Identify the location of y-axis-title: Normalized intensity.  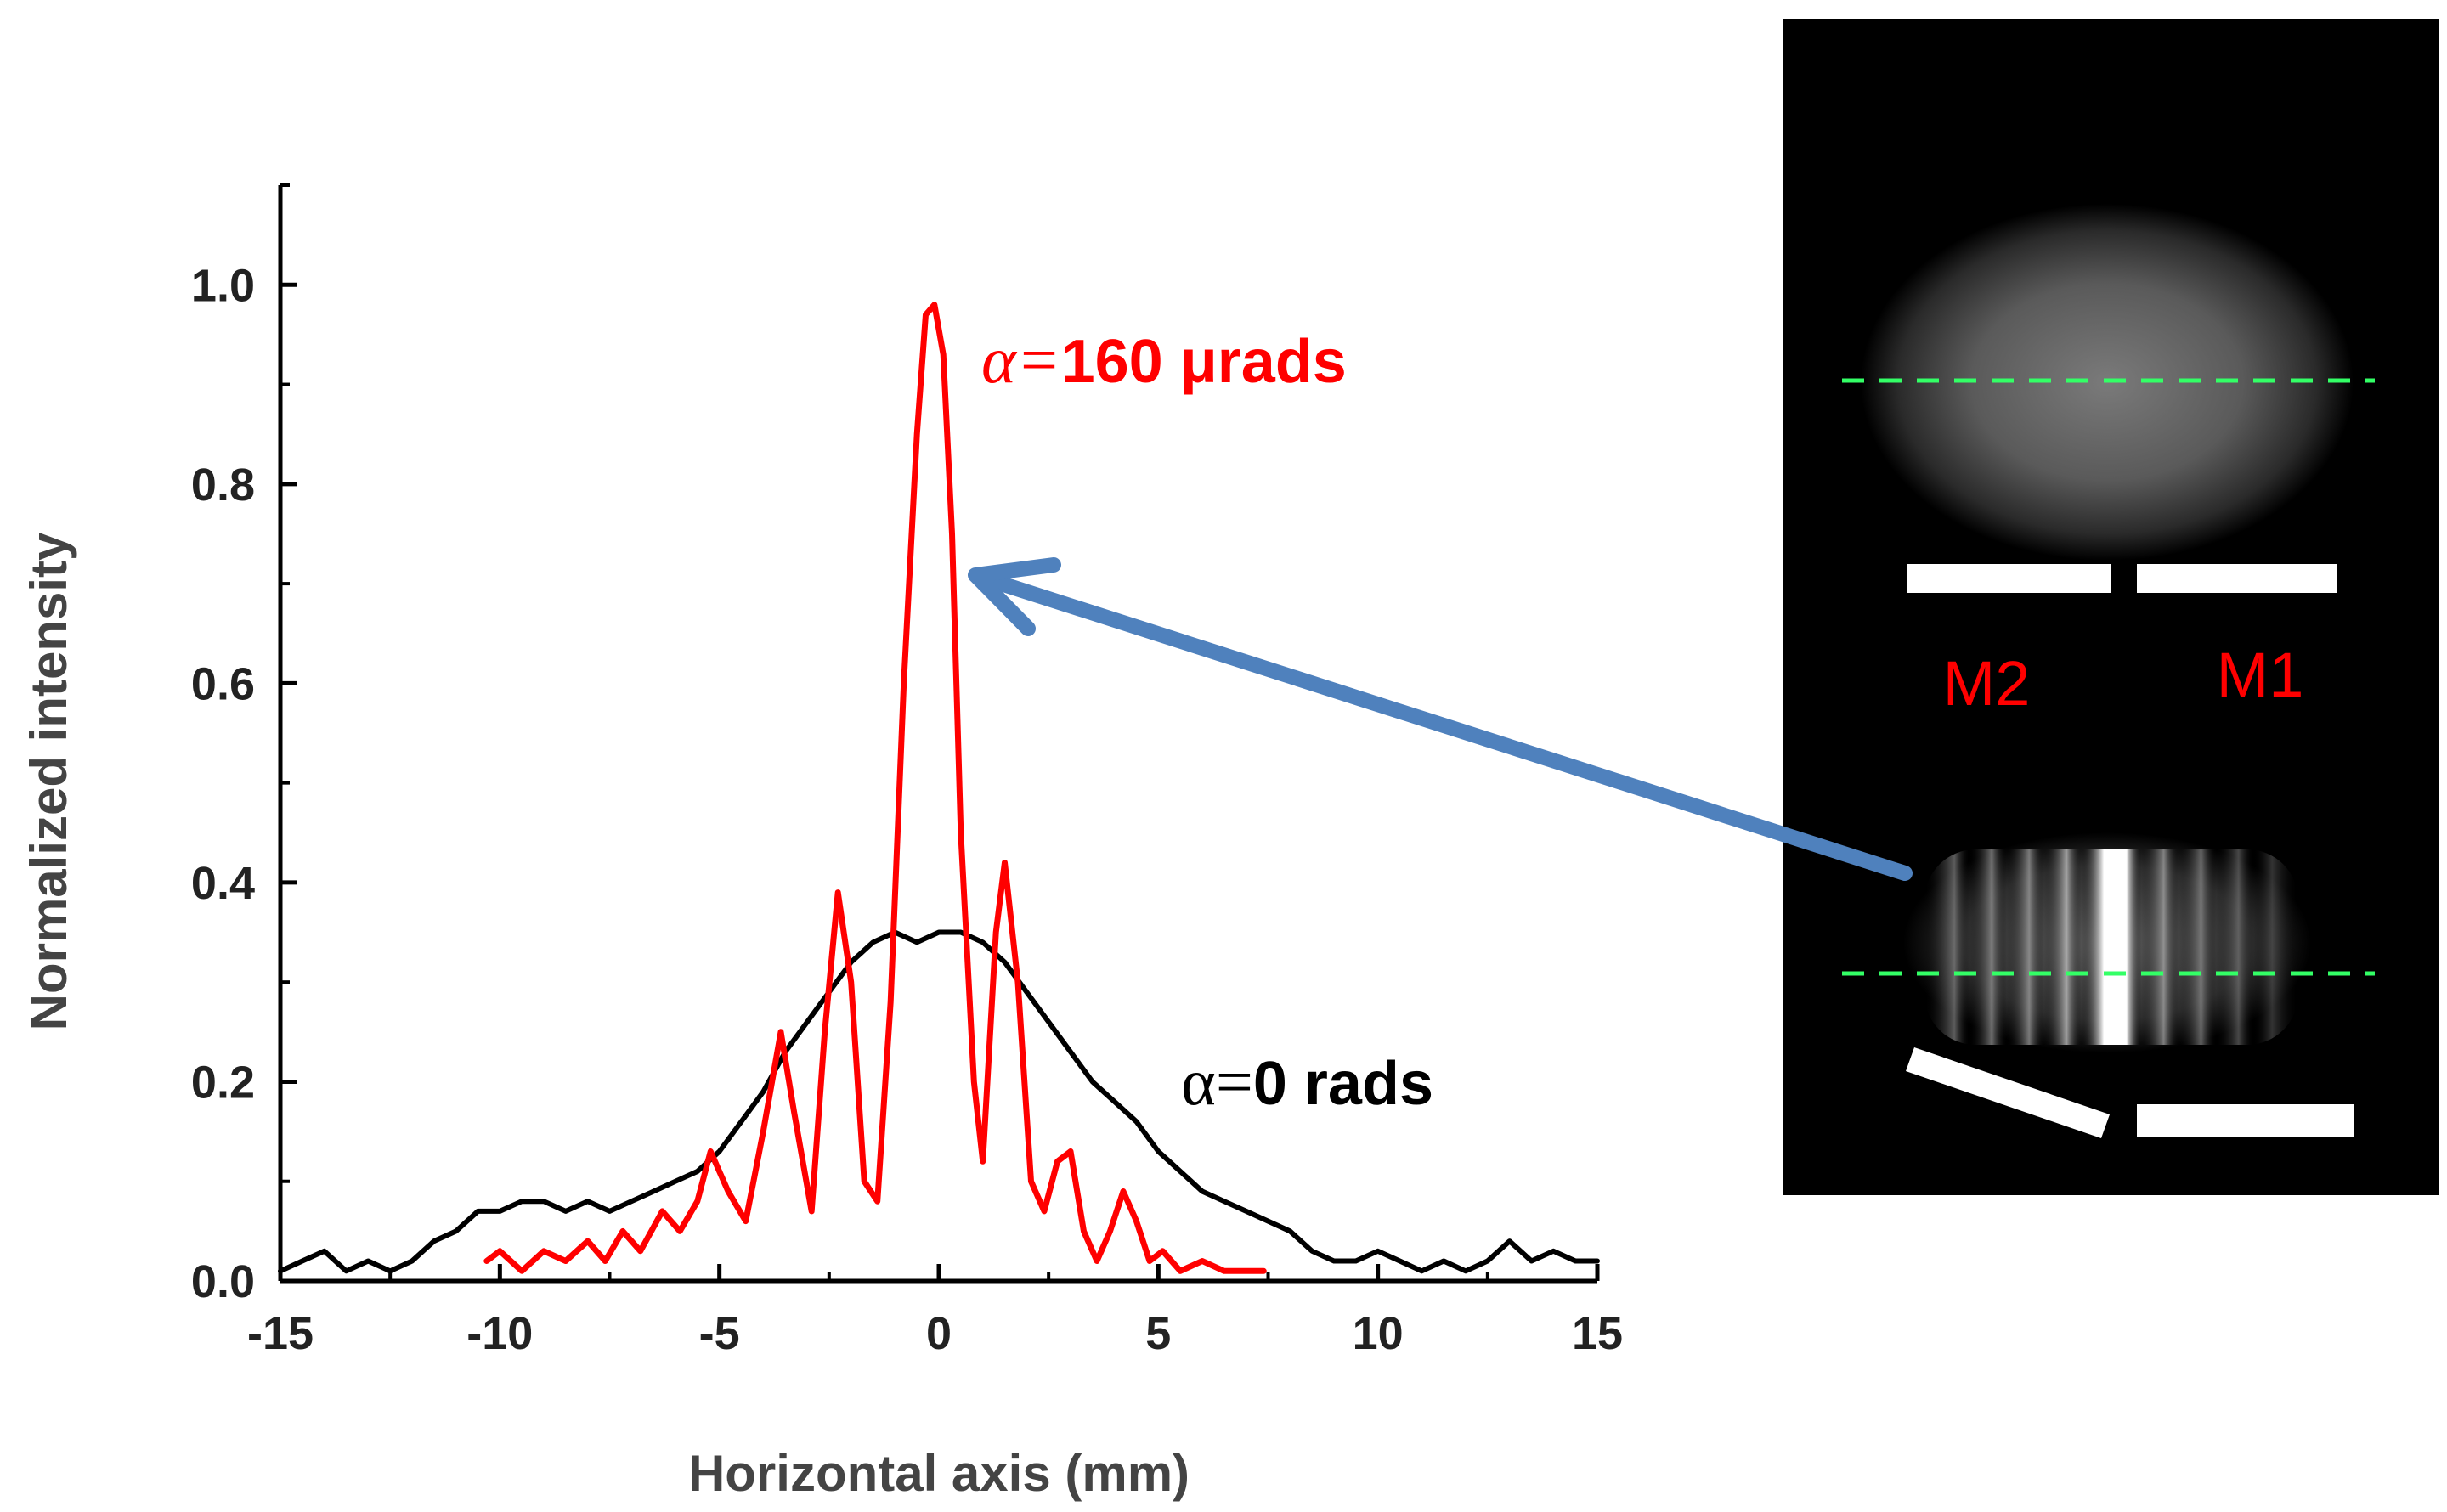
(48, 781).